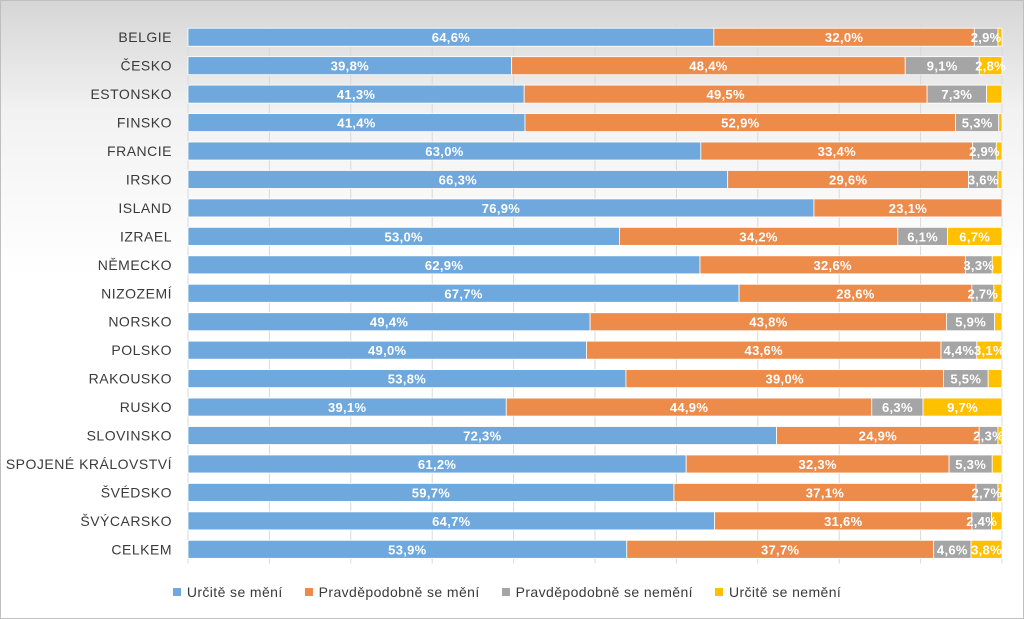 The width and height of the screenshot is (1024, 619). What do you see at coordinates (855, 293) in the screenshot?
I see `data-label: 28,6%` at bounding box center [855, 293].